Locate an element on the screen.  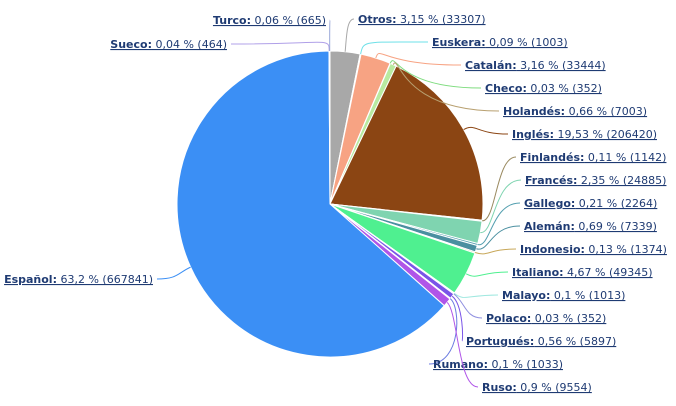
data-label-otros: Otros: 3,15 % (33307) is located at coordinates (422, 19).